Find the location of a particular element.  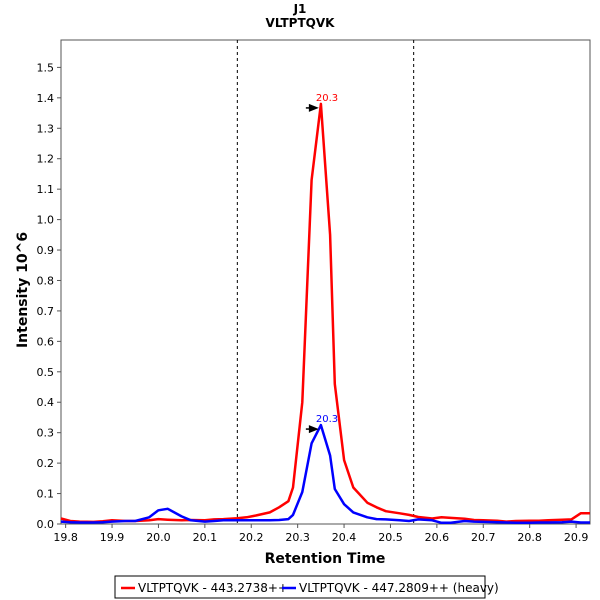

y-tick-label: 0.6 is located at coordinates (46, 341).